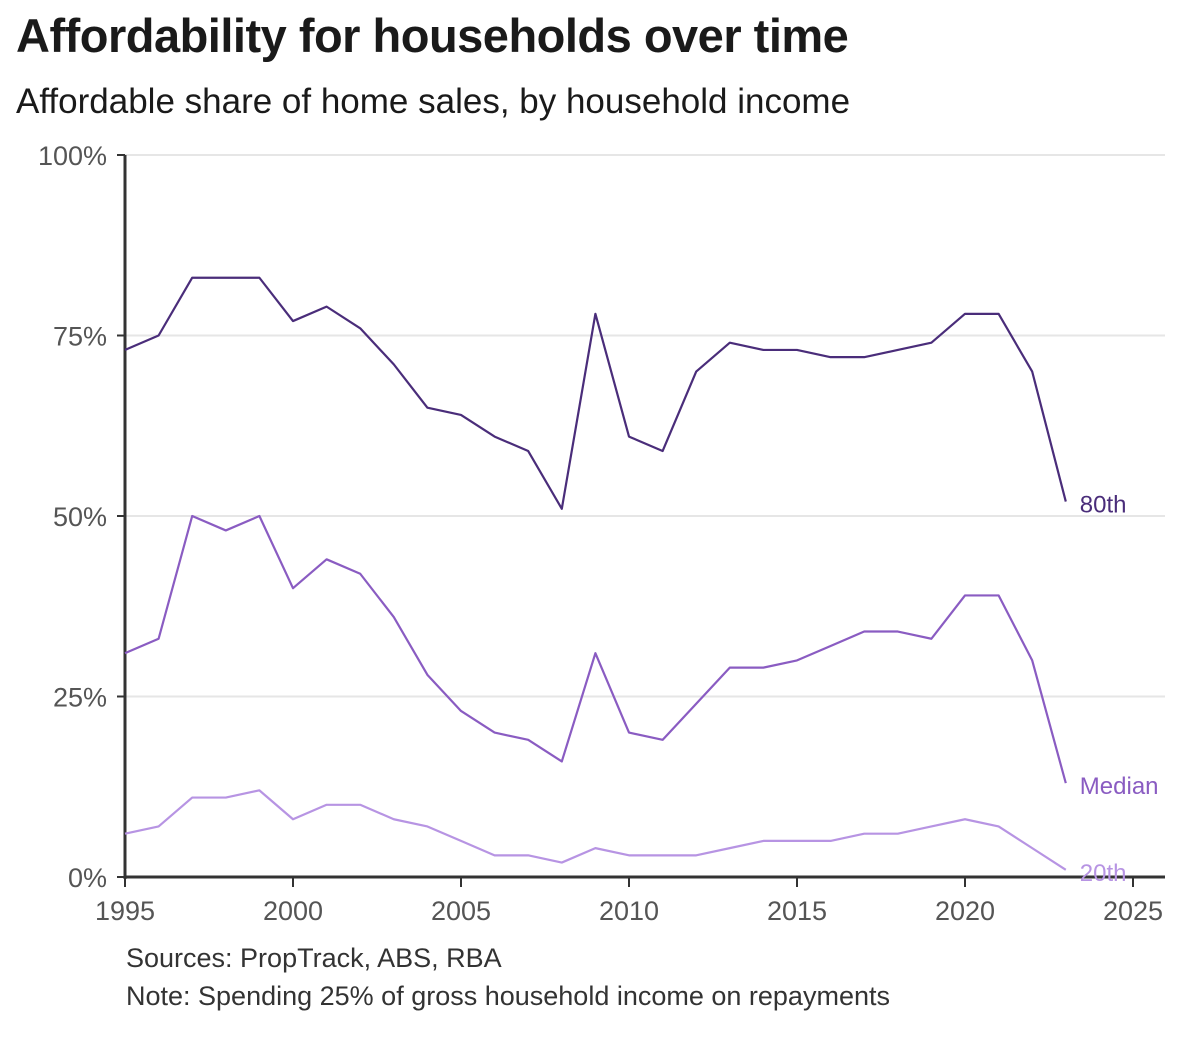 The width and height of the screenshot is (1200, 1050). What do you see at coordinates (595, 830) in the screenshot?
I see `series-line-20th` at bounding box center [595, 830].